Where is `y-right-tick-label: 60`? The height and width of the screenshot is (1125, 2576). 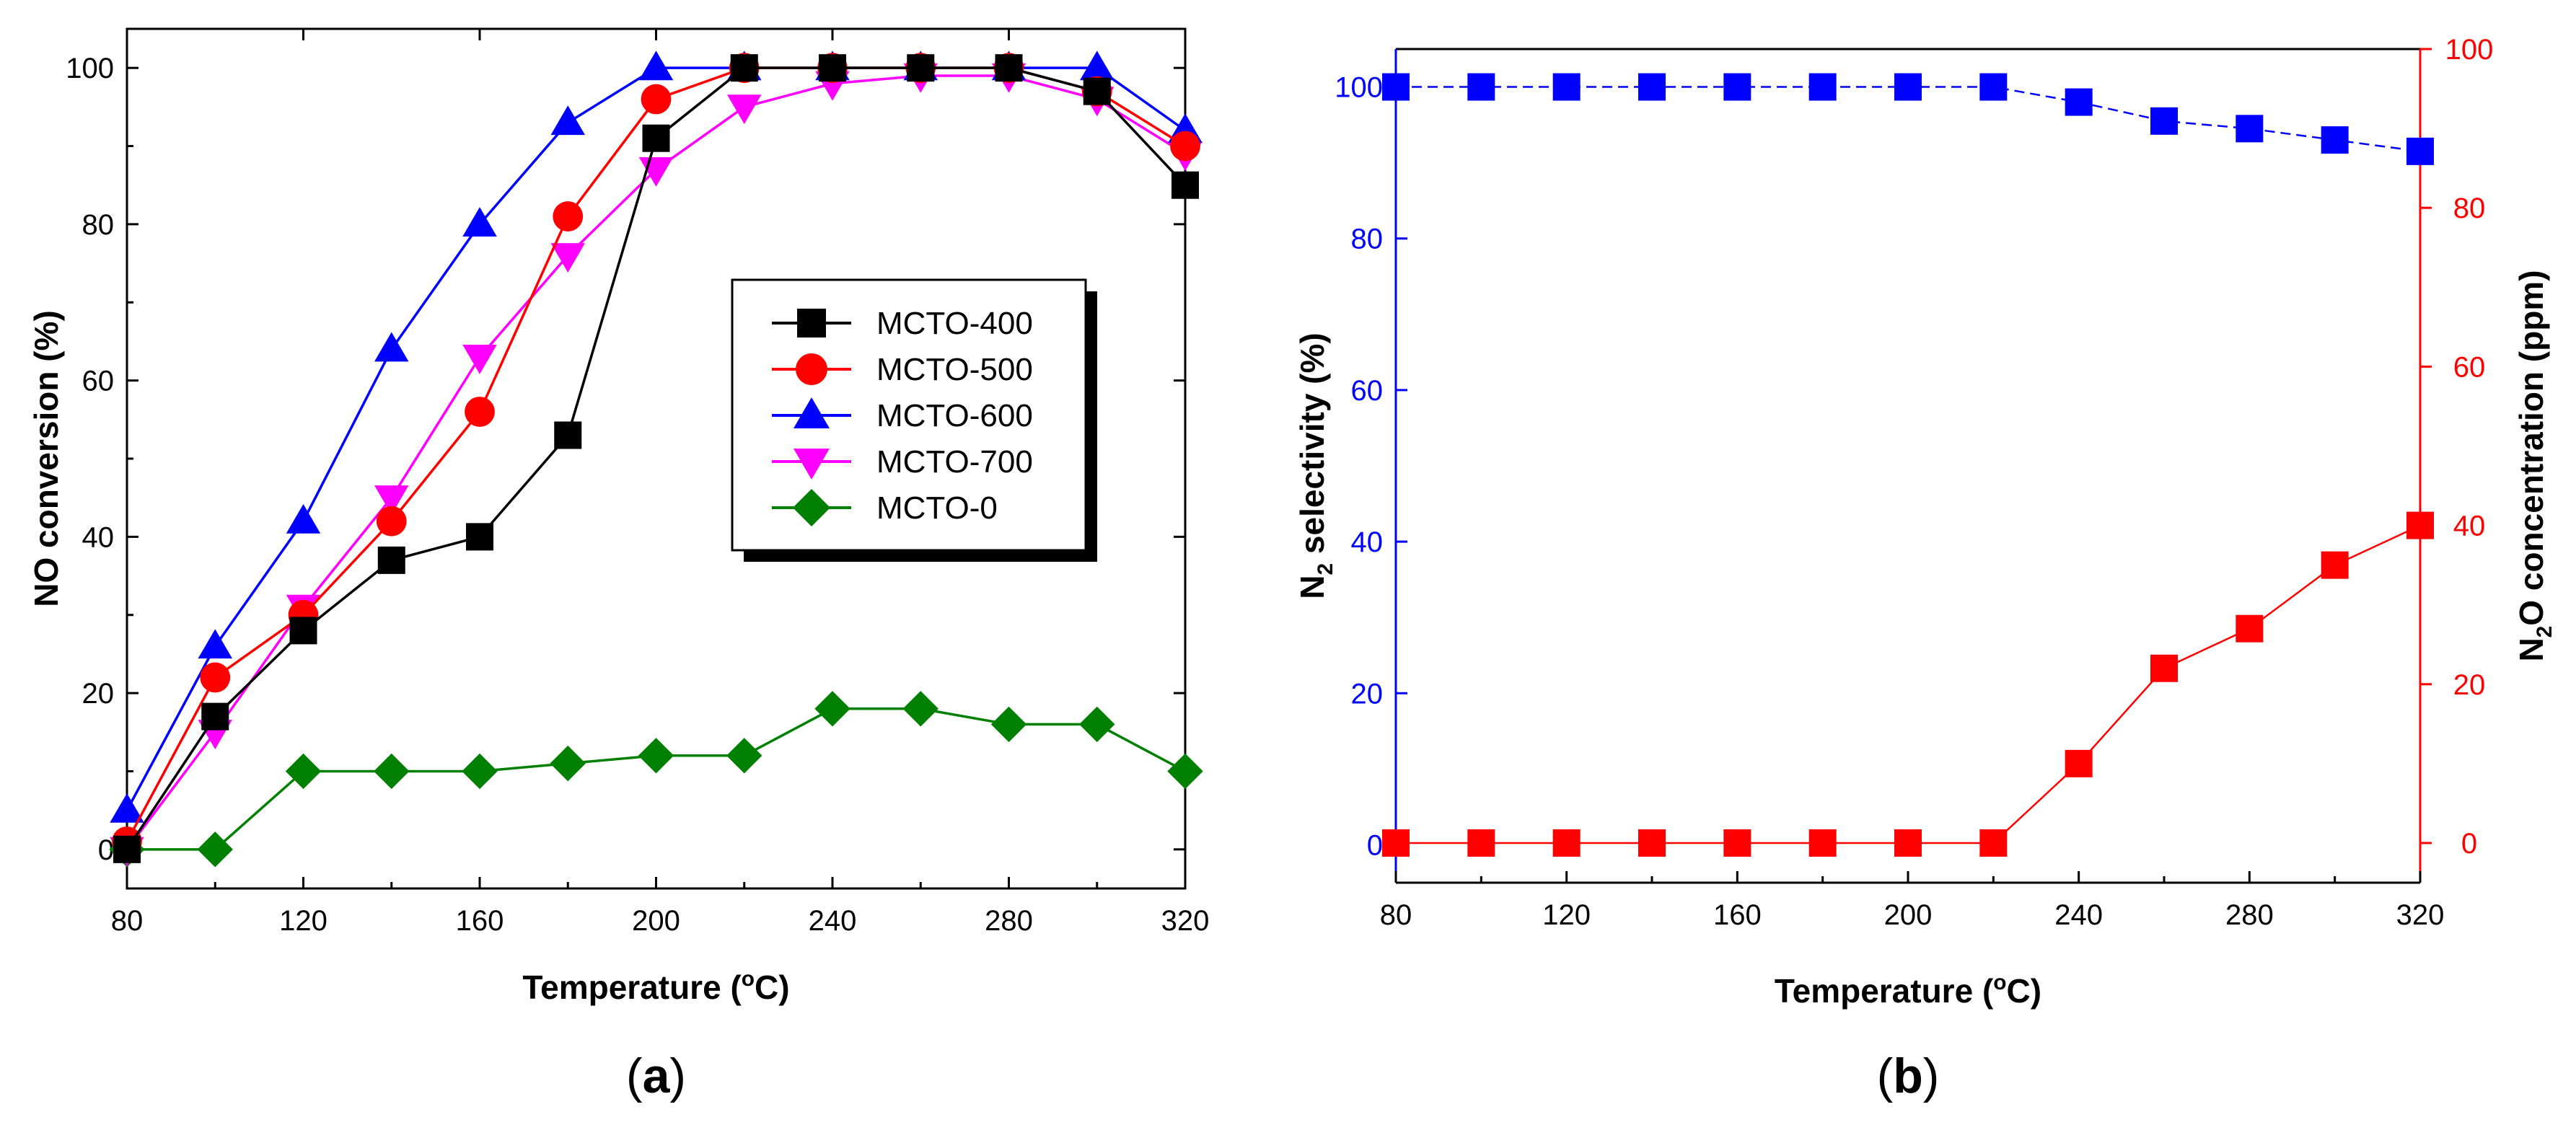 y-right-tick-label: 60 is located at coordinates (2469, 367).